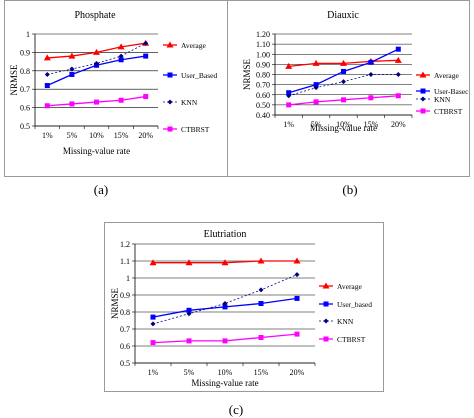 The height and width of the screenshot is (418, 474). What do you see at coordinates (448, 111) in the screenshot?
I see `legend-label: CTBRST` at bounding box center [448, 111].